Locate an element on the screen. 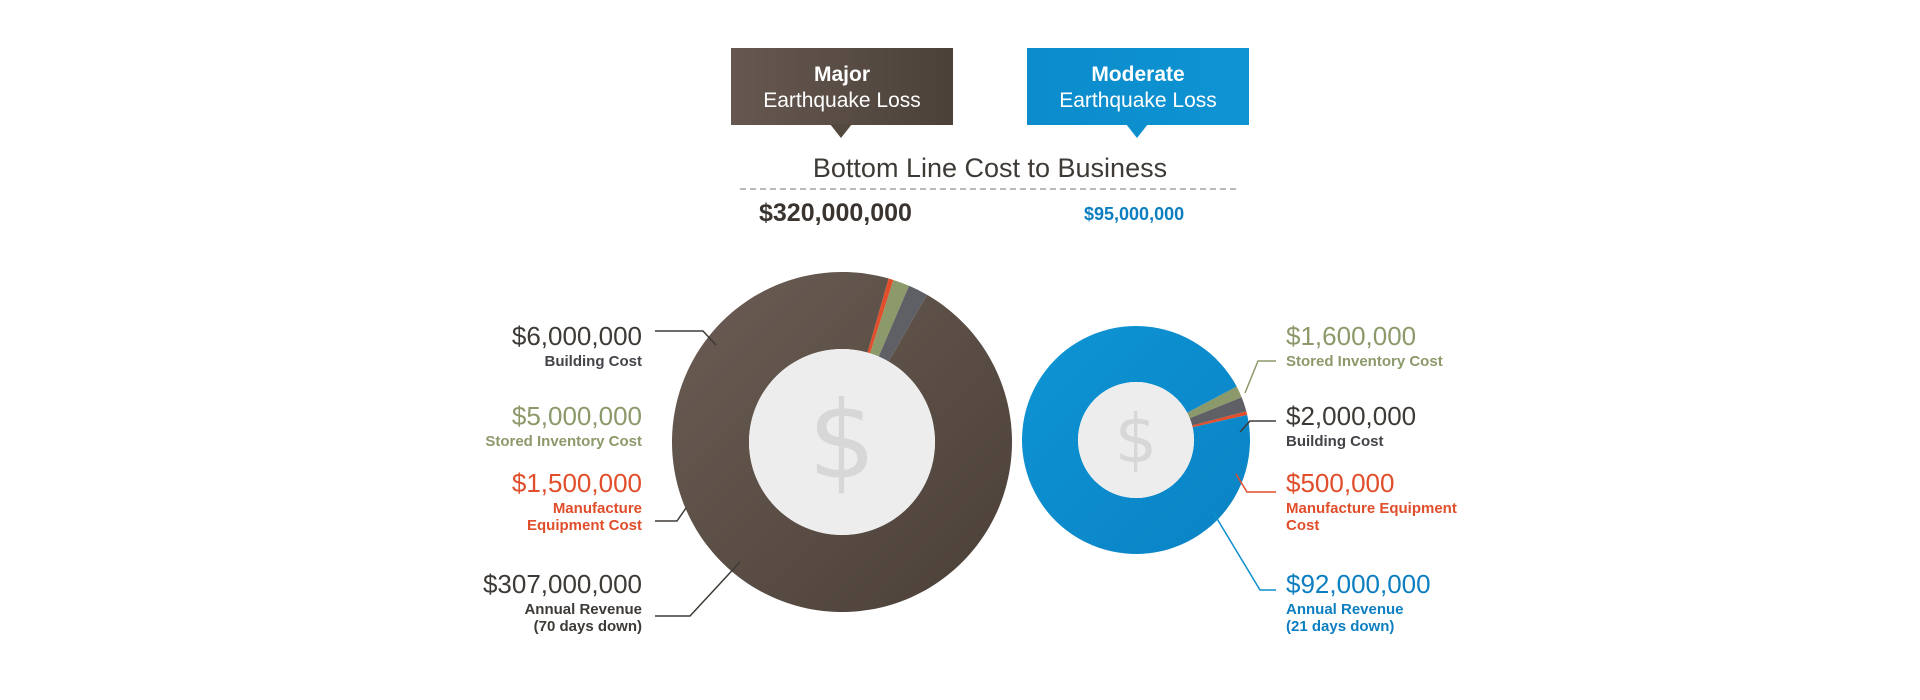 This screenshot has height=700, width=1920. moderate-slice-revenue is located at coordinates (1136, 440).